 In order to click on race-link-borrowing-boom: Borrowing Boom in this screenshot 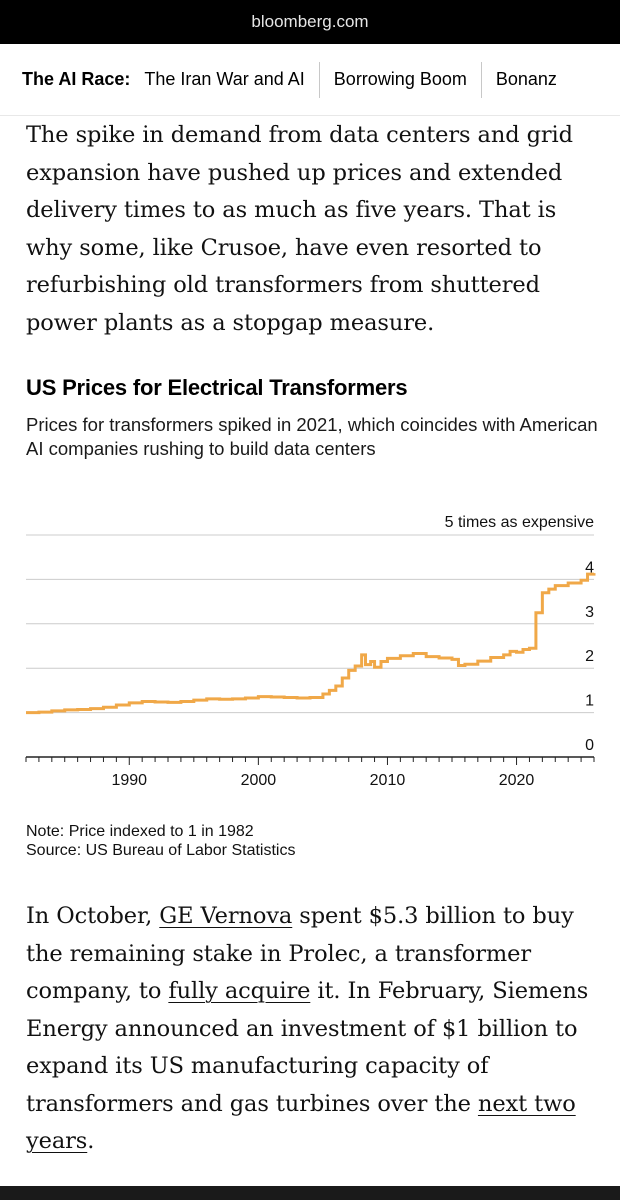, I will do `click(400, 79)`.